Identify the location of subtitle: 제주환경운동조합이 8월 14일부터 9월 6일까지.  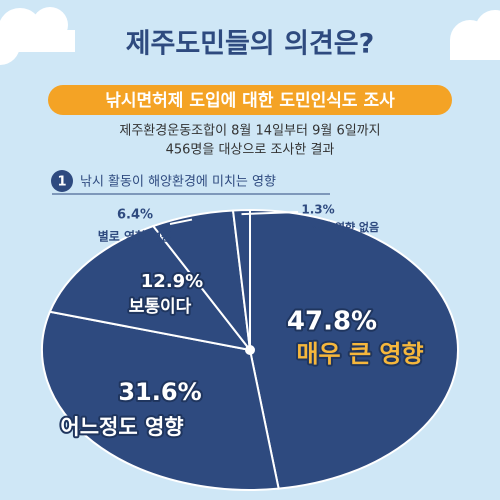
(249, 131).